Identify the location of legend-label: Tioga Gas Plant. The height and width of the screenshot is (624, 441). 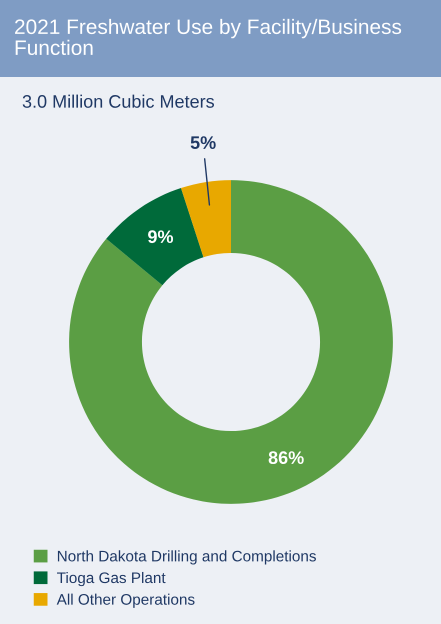
(111, 579).